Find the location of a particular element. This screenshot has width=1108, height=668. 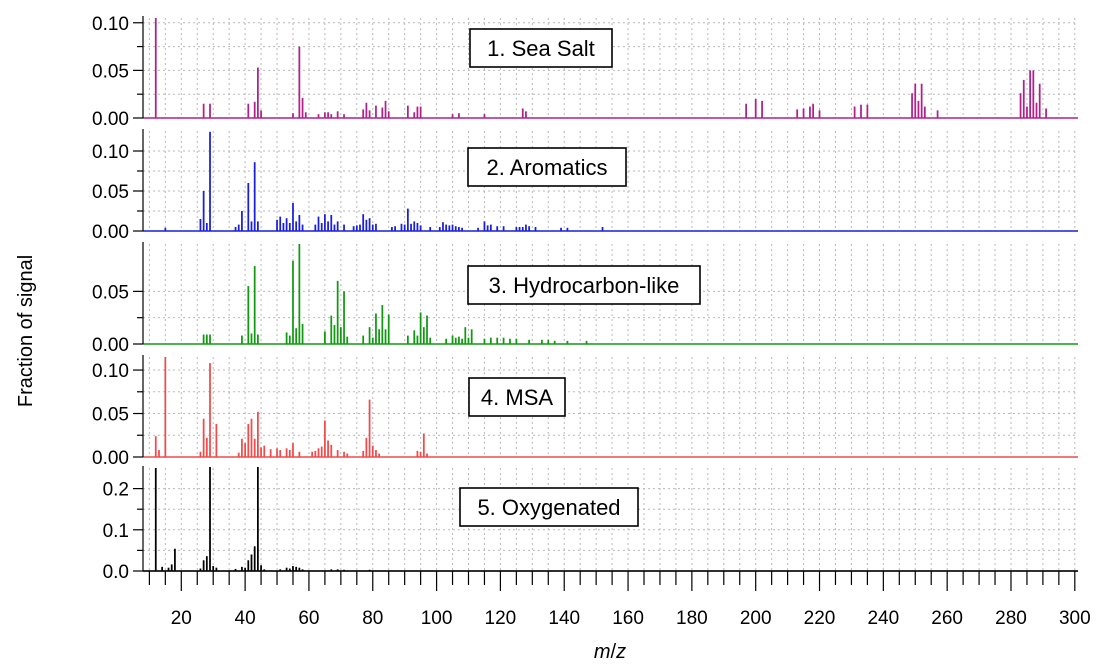

x-axis-title-sep: / is located at coordinates (614, 652).